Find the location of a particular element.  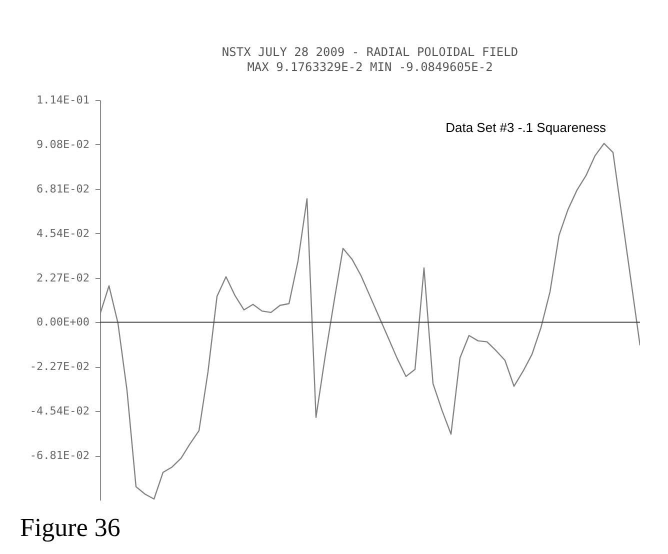

y-tick-label: -2.27E-02 is located at coordinates (60, 367).